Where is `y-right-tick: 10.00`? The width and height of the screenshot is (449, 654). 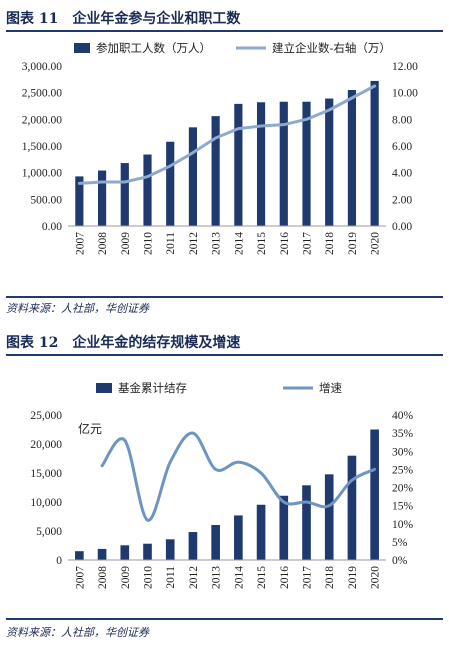 y-right-tick: 10.00 is located at coordinates (405, 94).